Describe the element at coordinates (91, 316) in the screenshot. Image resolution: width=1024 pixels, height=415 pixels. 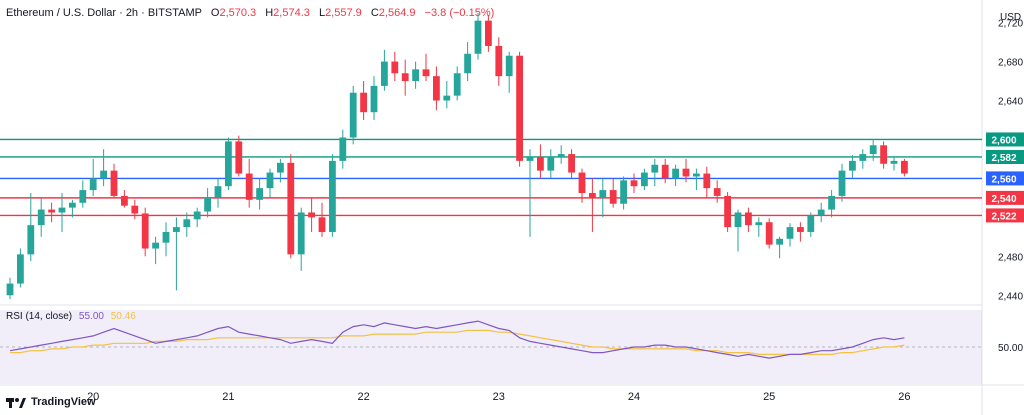
I see `rsi-value: 55.00` at that location.